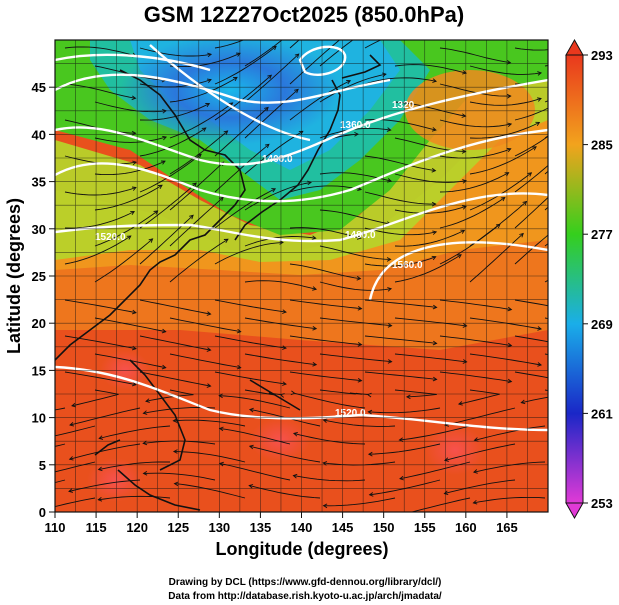  What do you see at coordinates (602, 324) in the screenshot?
I see `colorbar-tick-label: 269` at bounding box center [602, 324].